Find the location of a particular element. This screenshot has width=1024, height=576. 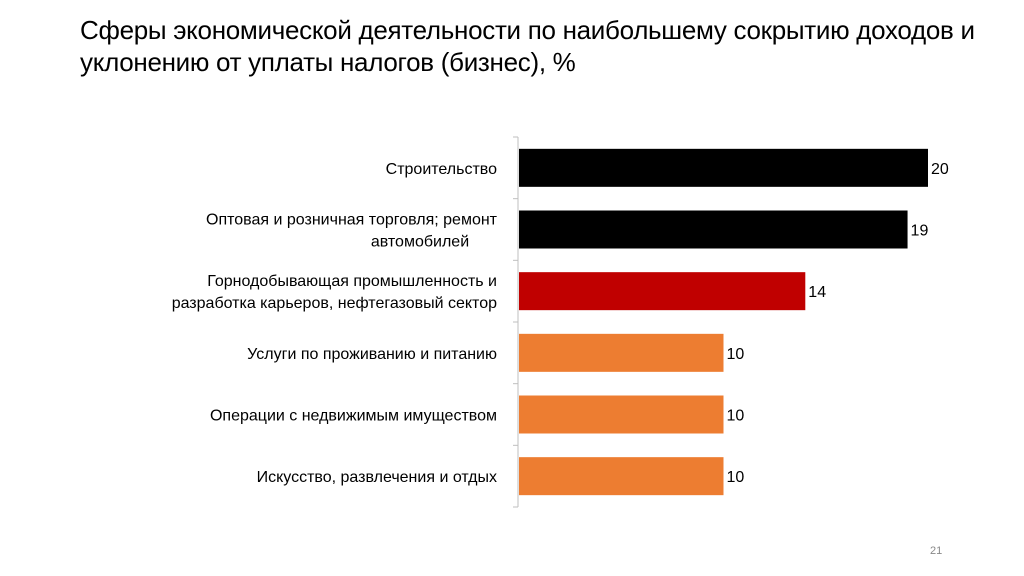

category-label: Операции с недвижимым имуществом is located at coordinates (353, 416).